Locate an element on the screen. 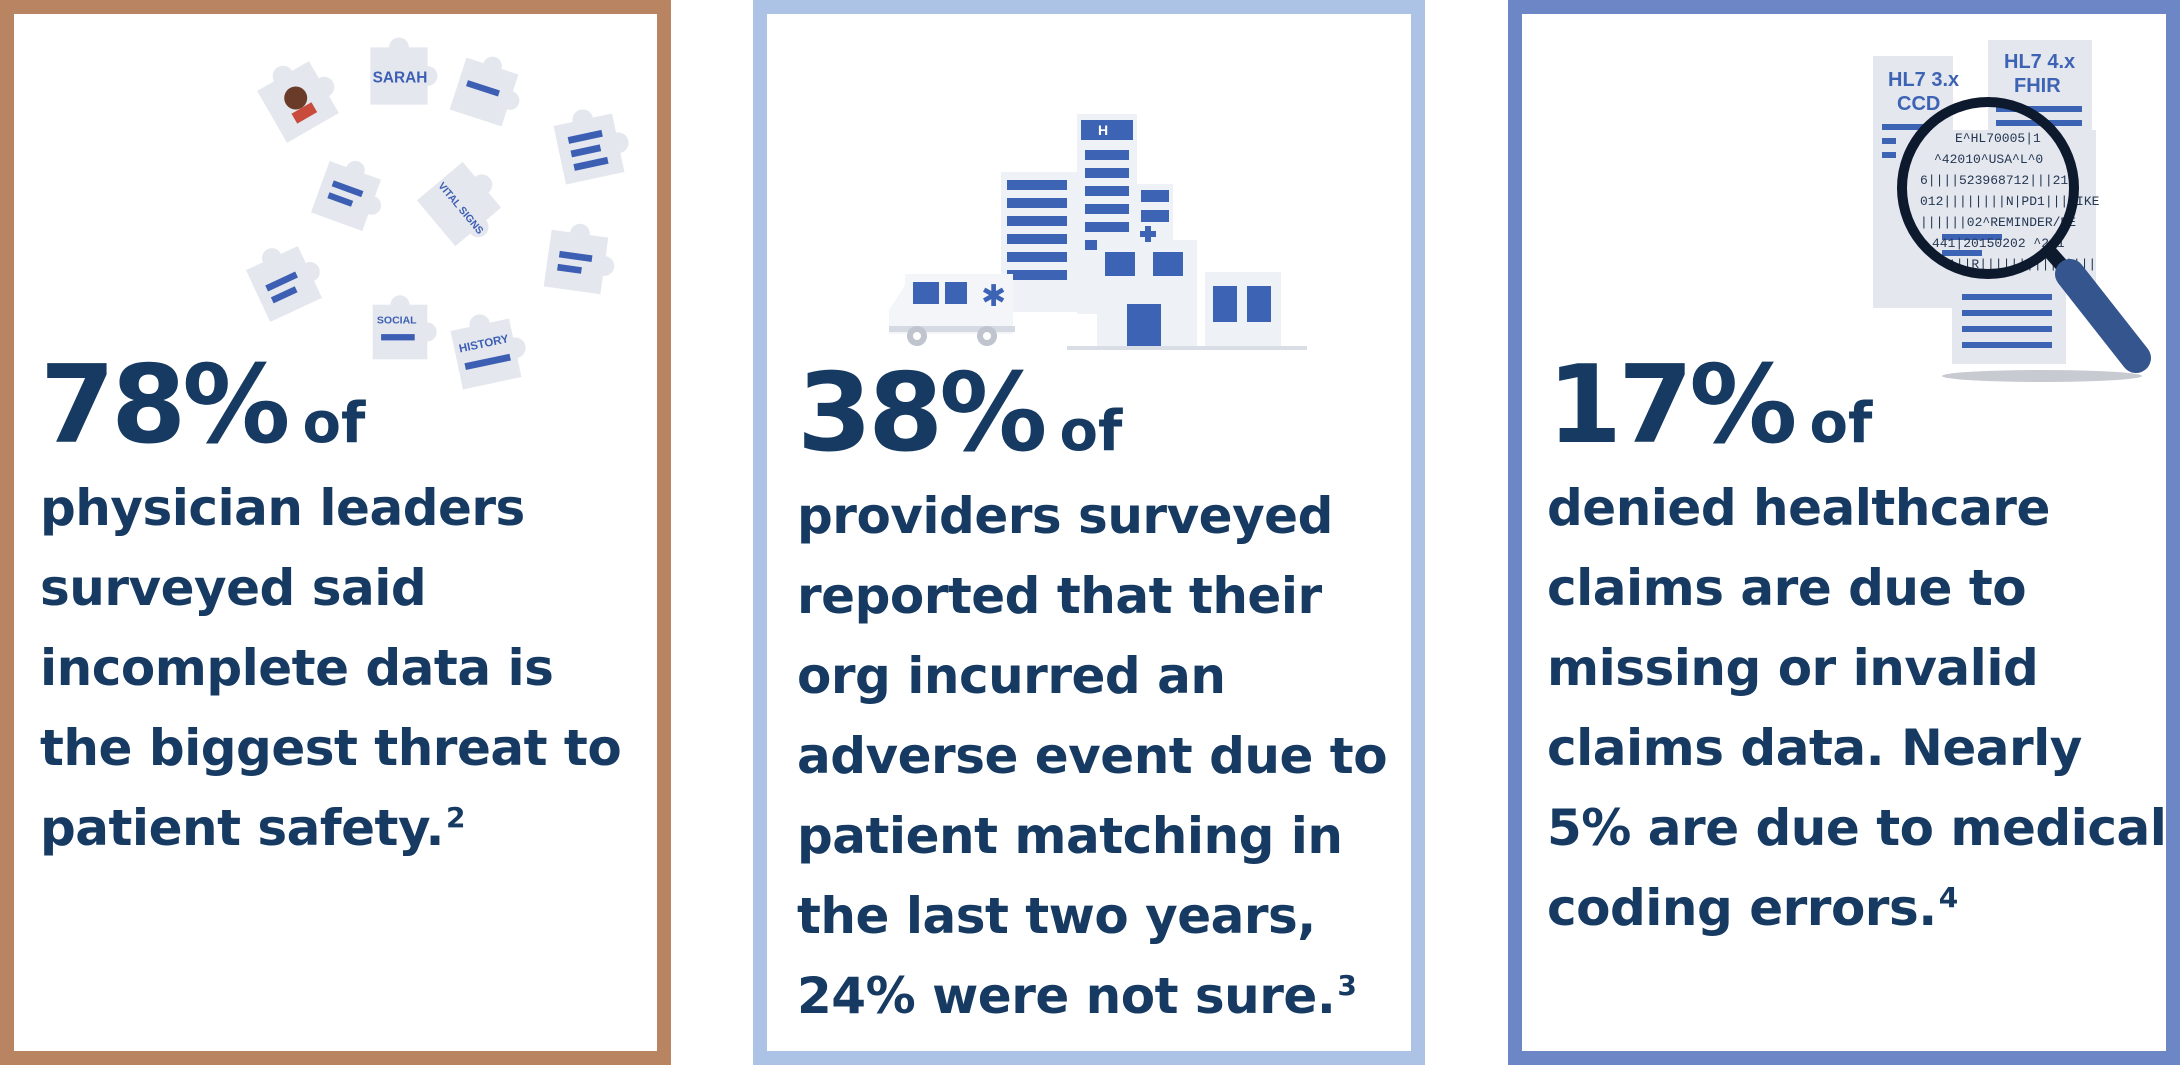 This screenshot has width=2180, height=1065. puzzle-piece-social-icon: SOCIAL is located at coordinates (404, 327).